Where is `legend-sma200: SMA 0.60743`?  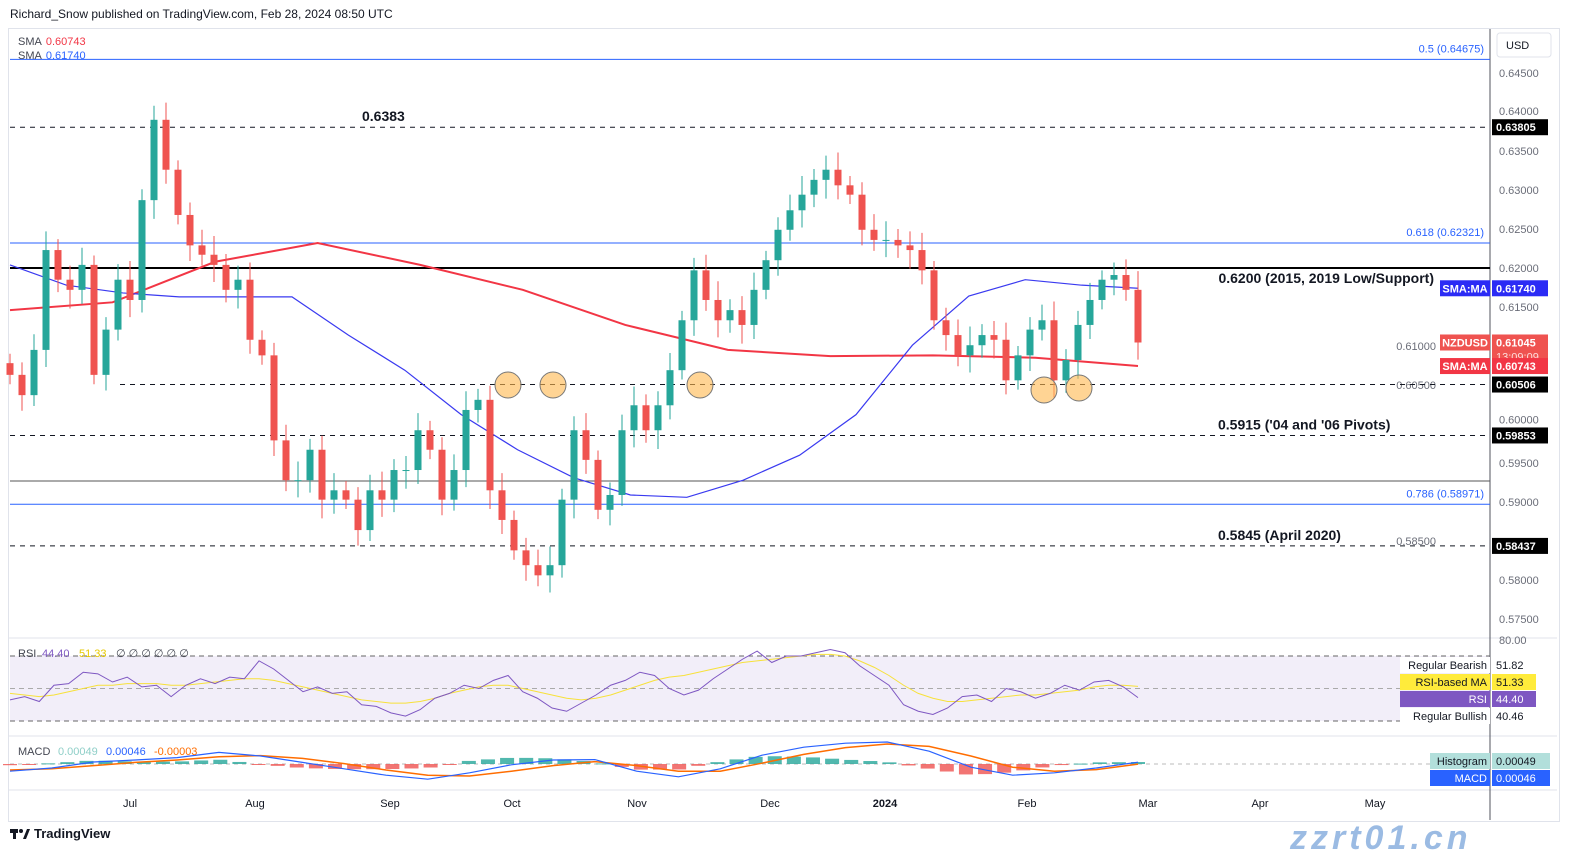
legend-sma200: SMA 0.60743 is located at coordinates (52, 42).